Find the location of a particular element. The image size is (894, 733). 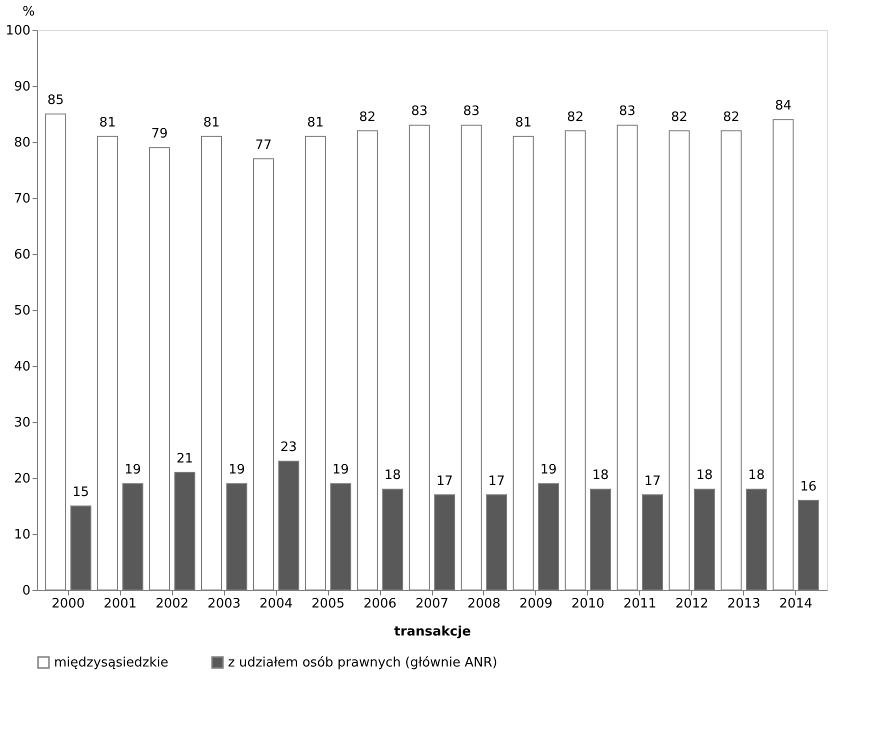

x-tick-label: 2000 is located at coordinates (68, 604).